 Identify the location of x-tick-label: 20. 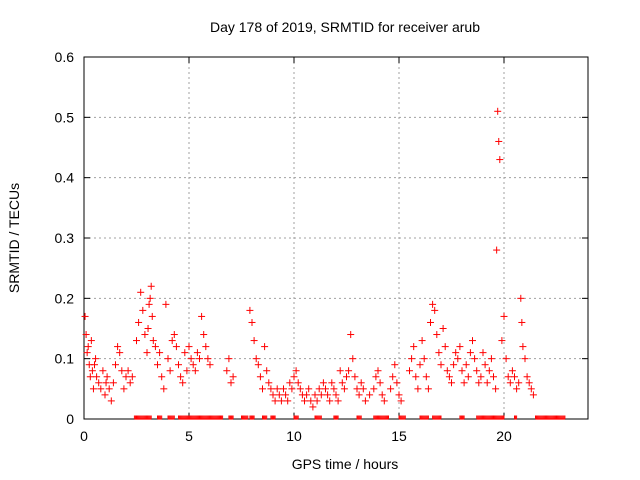
(504, 436).